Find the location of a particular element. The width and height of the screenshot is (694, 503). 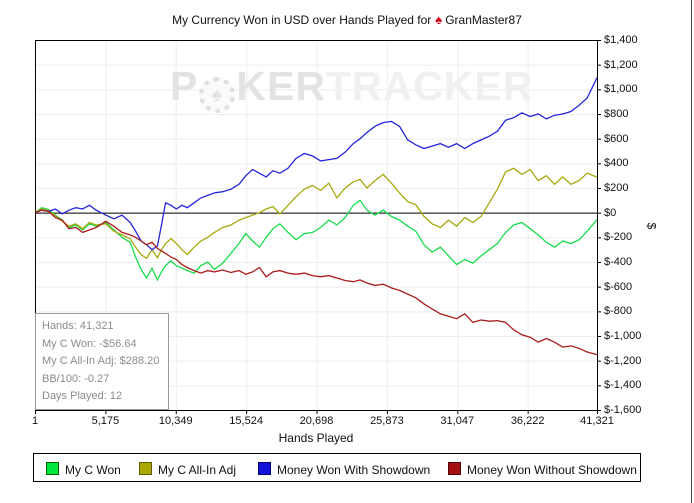

y-tick-label: $400 is located at coordinates (616, 163).